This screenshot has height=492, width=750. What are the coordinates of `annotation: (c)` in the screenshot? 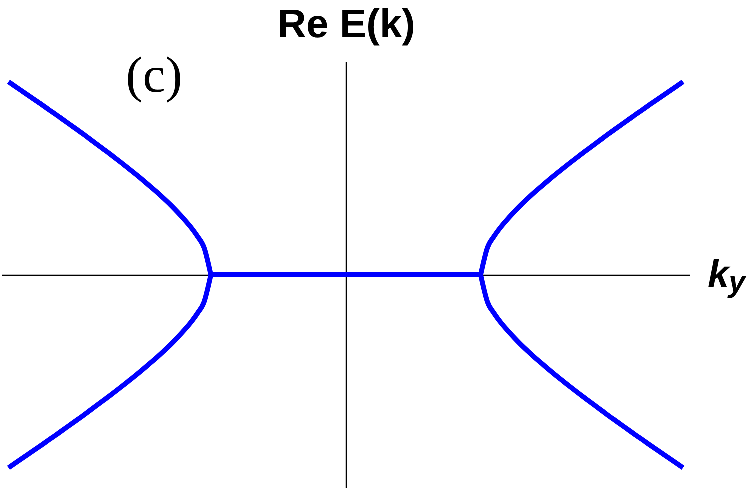 It's located at (154, 76).